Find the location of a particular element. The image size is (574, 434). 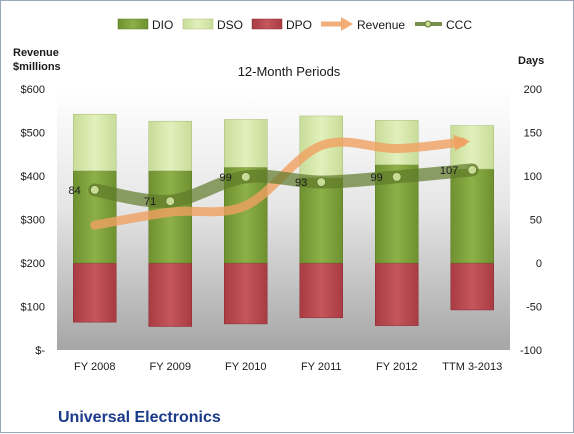

x-tick-label: FY 2009 is located at coordinates (170, 367).